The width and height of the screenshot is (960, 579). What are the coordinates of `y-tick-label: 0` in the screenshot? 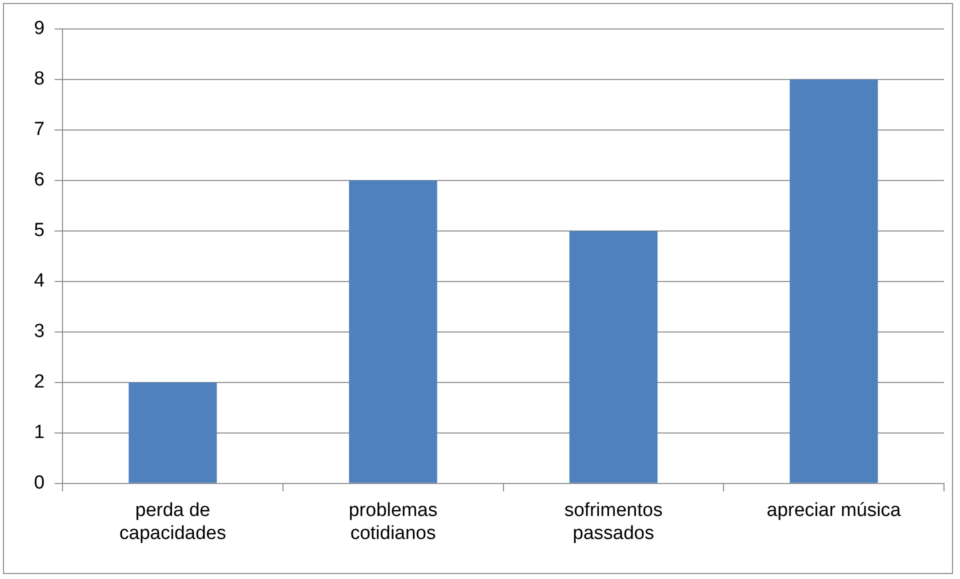 It's located at (39, 483).